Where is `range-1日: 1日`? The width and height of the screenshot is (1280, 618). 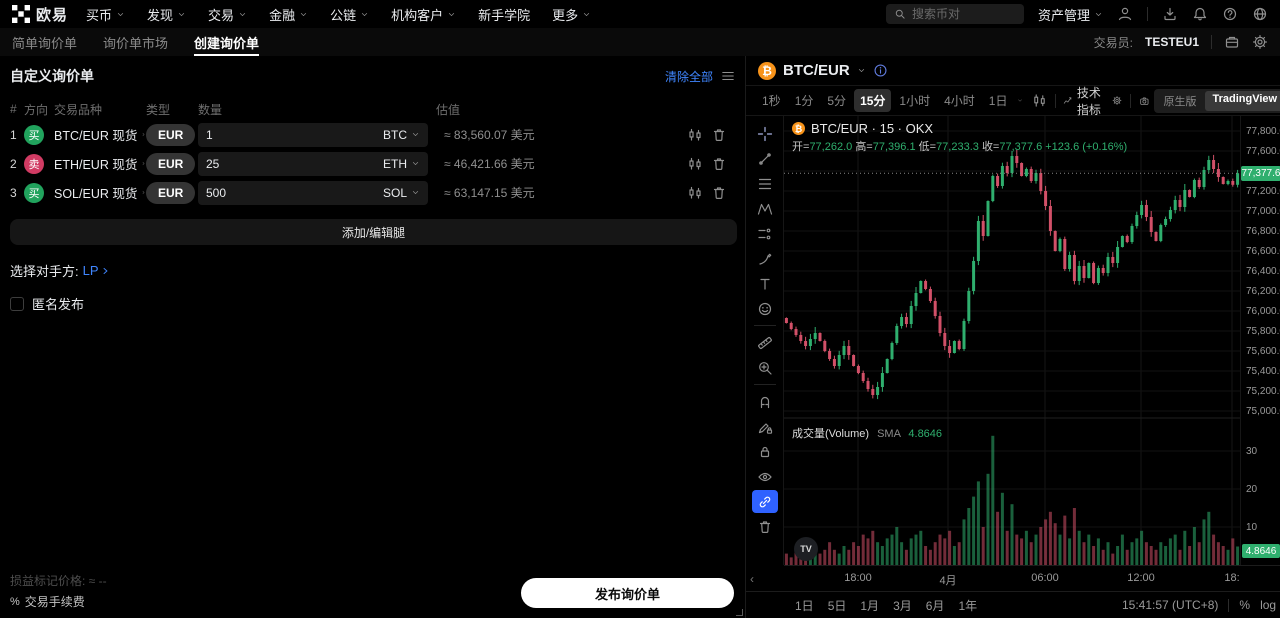
range-1日: 1日 is located at coordinates (804, 605).